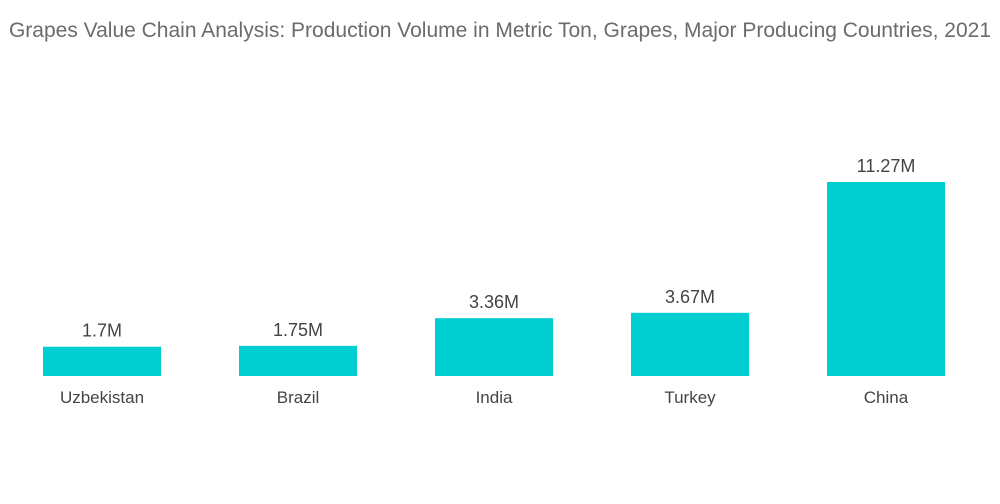 Image resolution: width=1000 pixels, height=504 pixels. Describe the element at coordinates (102, 361) in the screenshot. I see `bar-uzbekistan` at that location.